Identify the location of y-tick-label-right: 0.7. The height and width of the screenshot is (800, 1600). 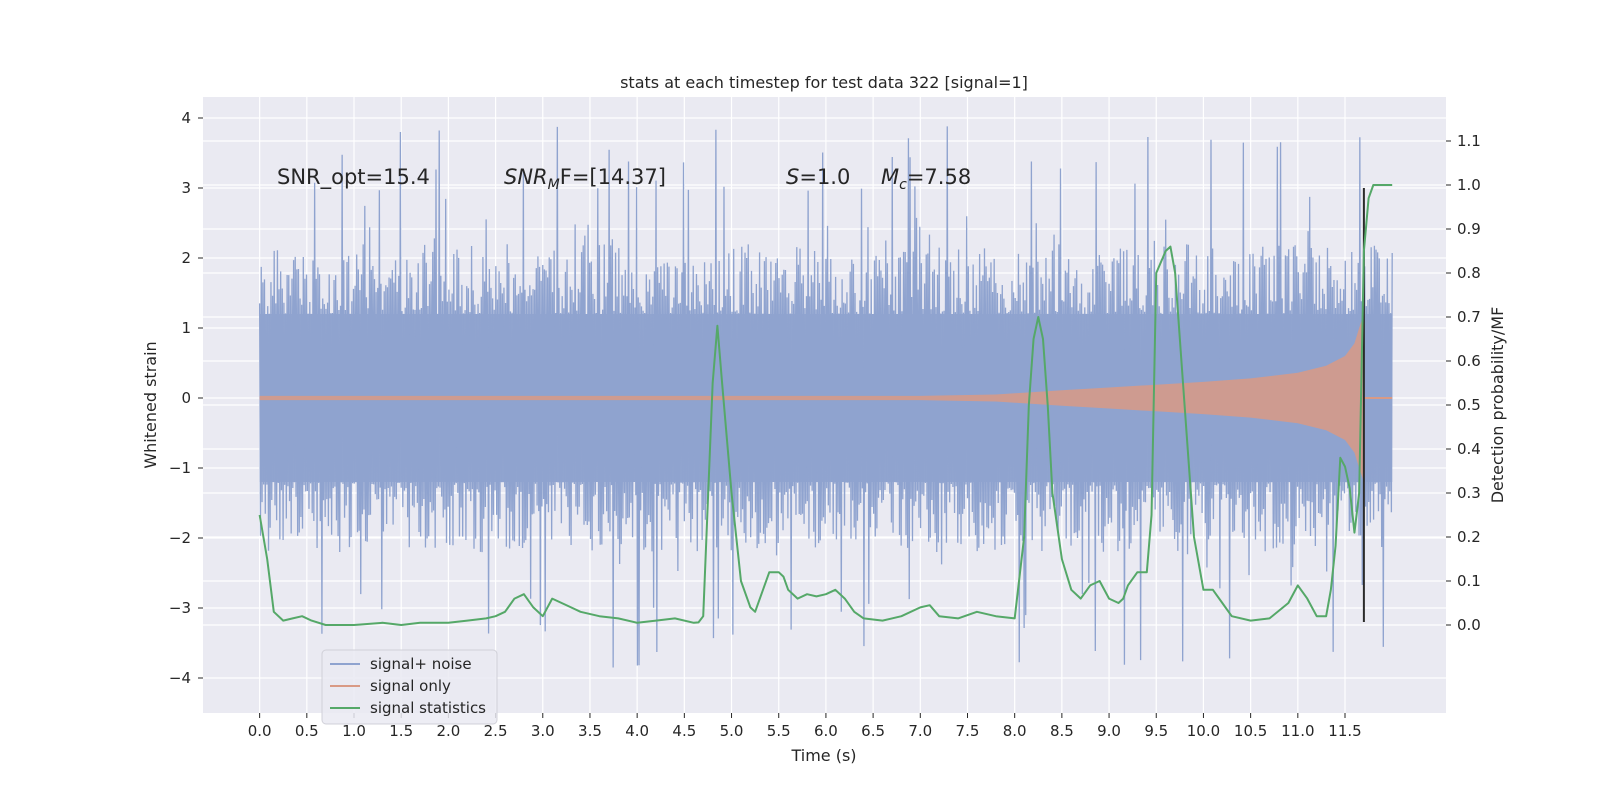
(1469, 317).